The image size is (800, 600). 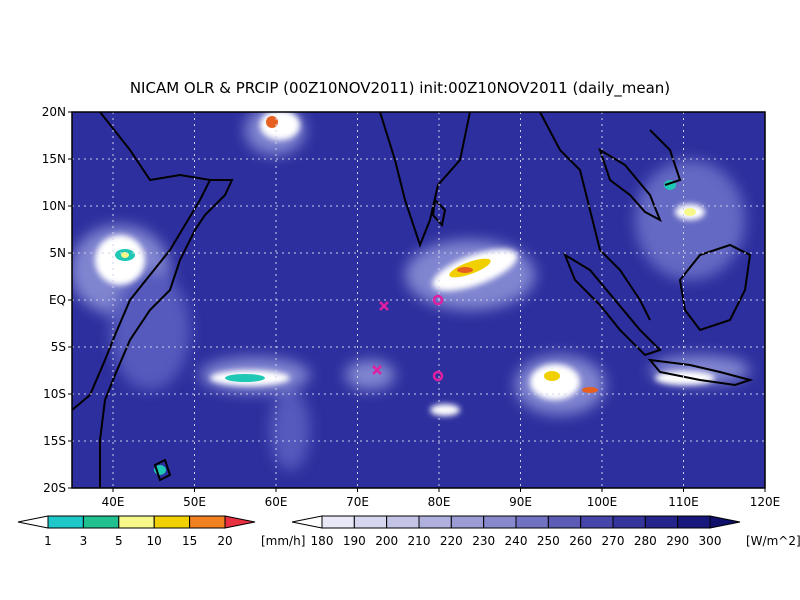 What do you see at coordinates (54, 394) in the screenshot?
I see `lat-label: 10S` at bounding box center [54, 394].